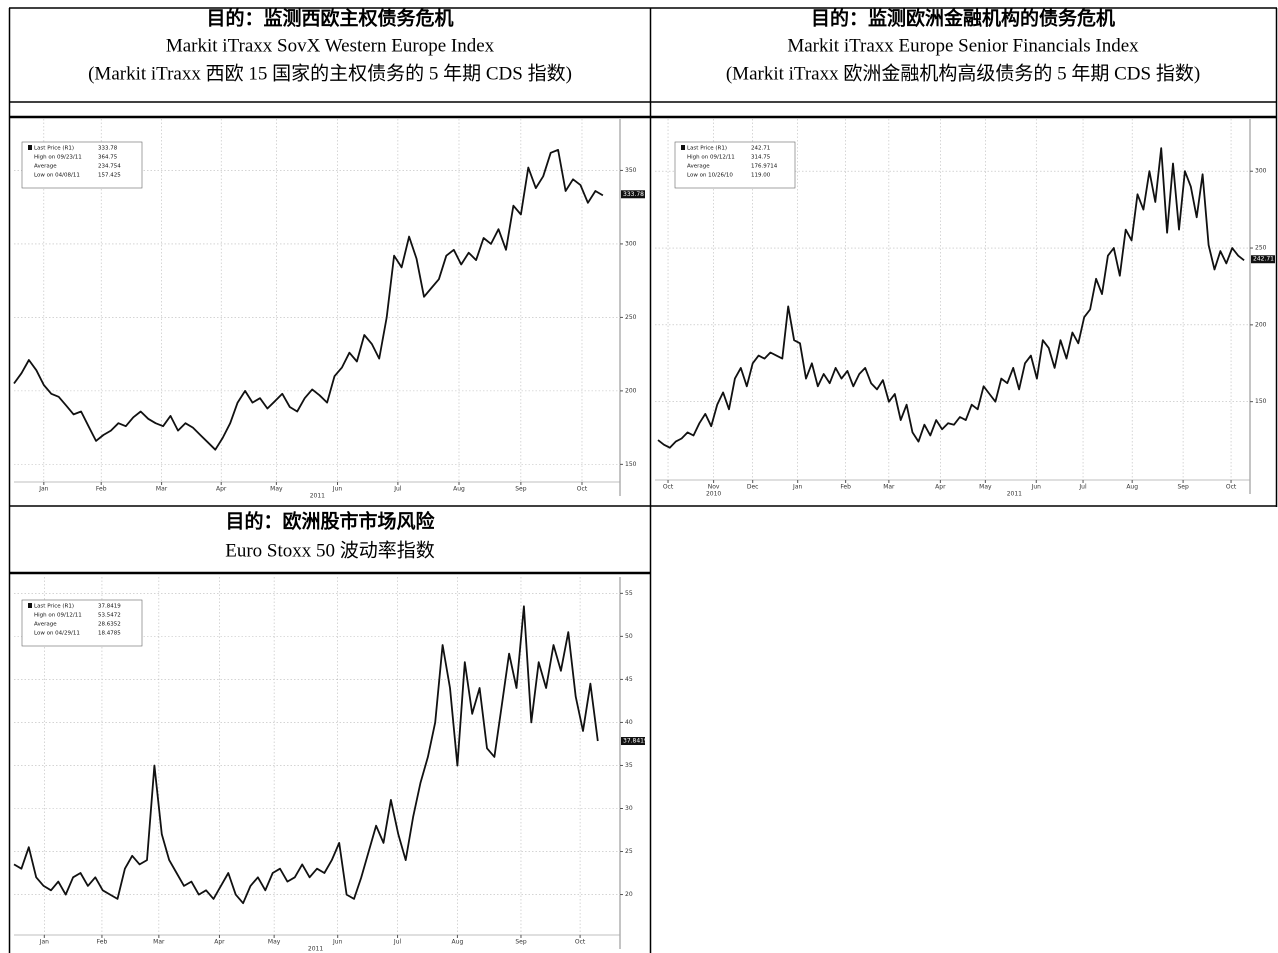 The image size is (1278, 953). Describe the element at coordinates (109, 607) in the screenshot. I see `stat-value: 37.8419` at that location.